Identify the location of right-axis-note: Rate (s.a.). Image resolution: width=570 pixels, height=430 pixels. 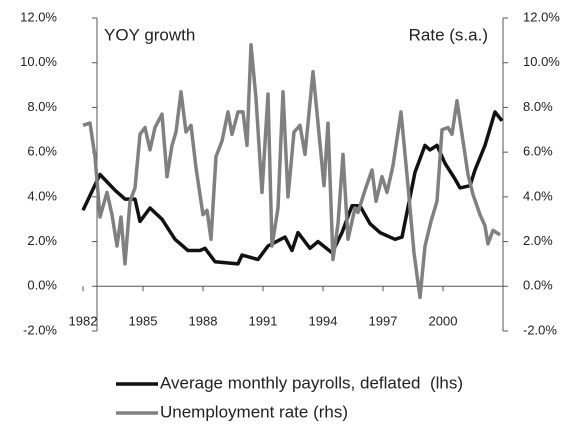
(448, 34).